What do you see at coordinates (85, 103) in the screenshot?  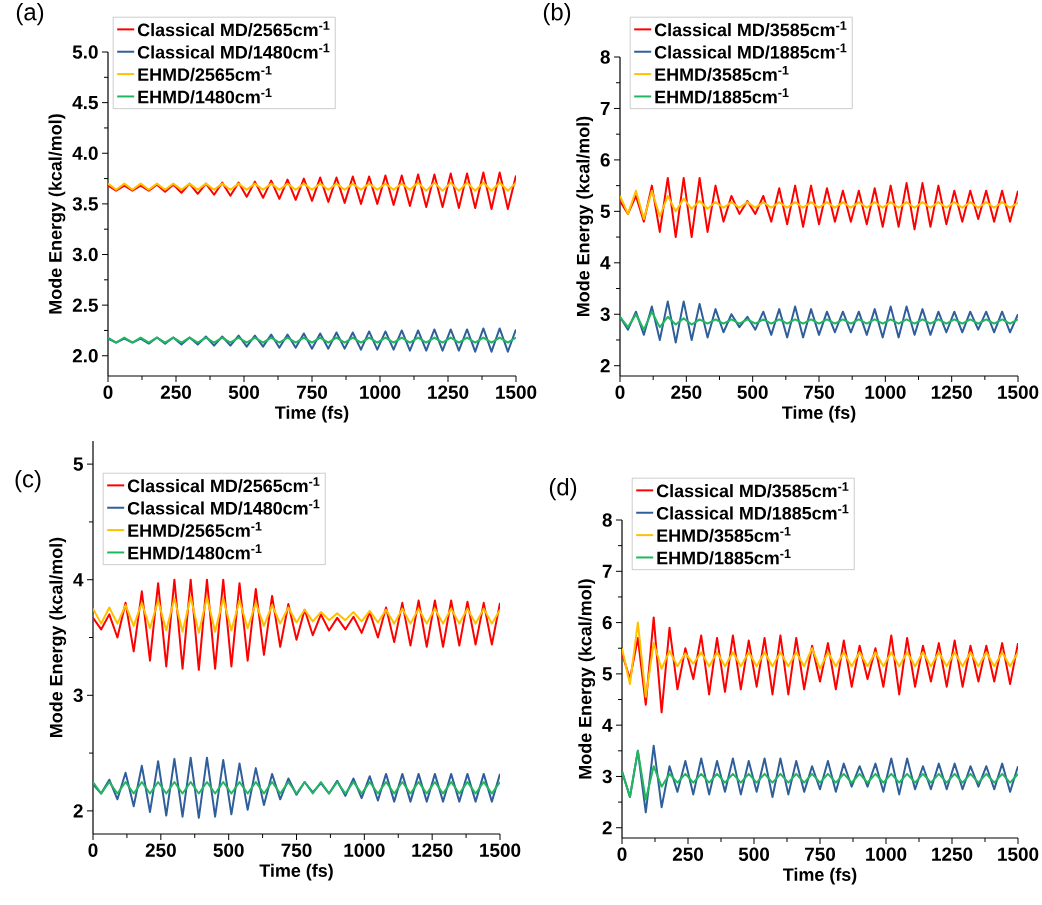 I see `y-tick-label: 4.5` at bounding box center [85, 103].